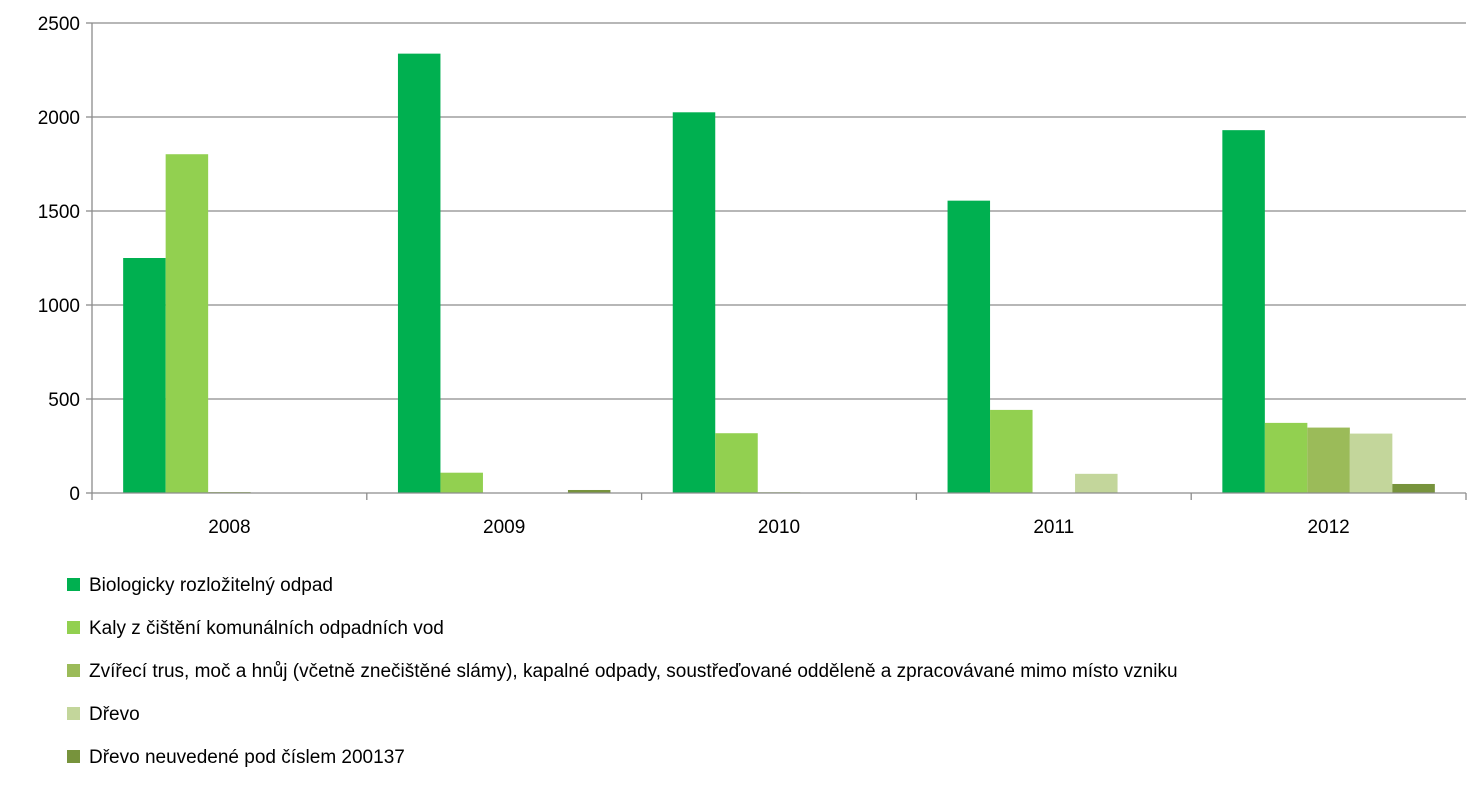 The width and height of the screenshot is (1477, 789). What do you see at coordinates (211, 585) in the screenshot?
I see `legend-label: Biologicky rozložitelný odpad` at bounding box center [211, 585].